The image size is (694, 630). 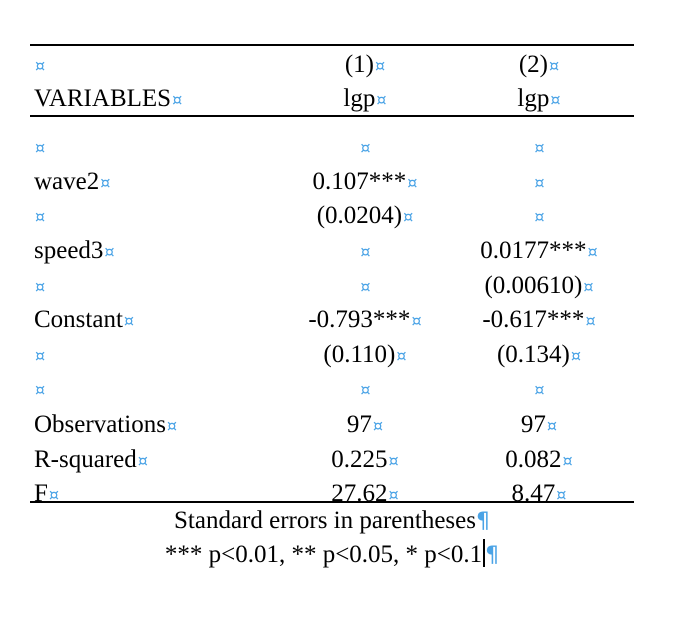 What do you see at coordinates (533, 424) in the screenshot?
I see `cell-text: 97` at bounding box center [533, 424].